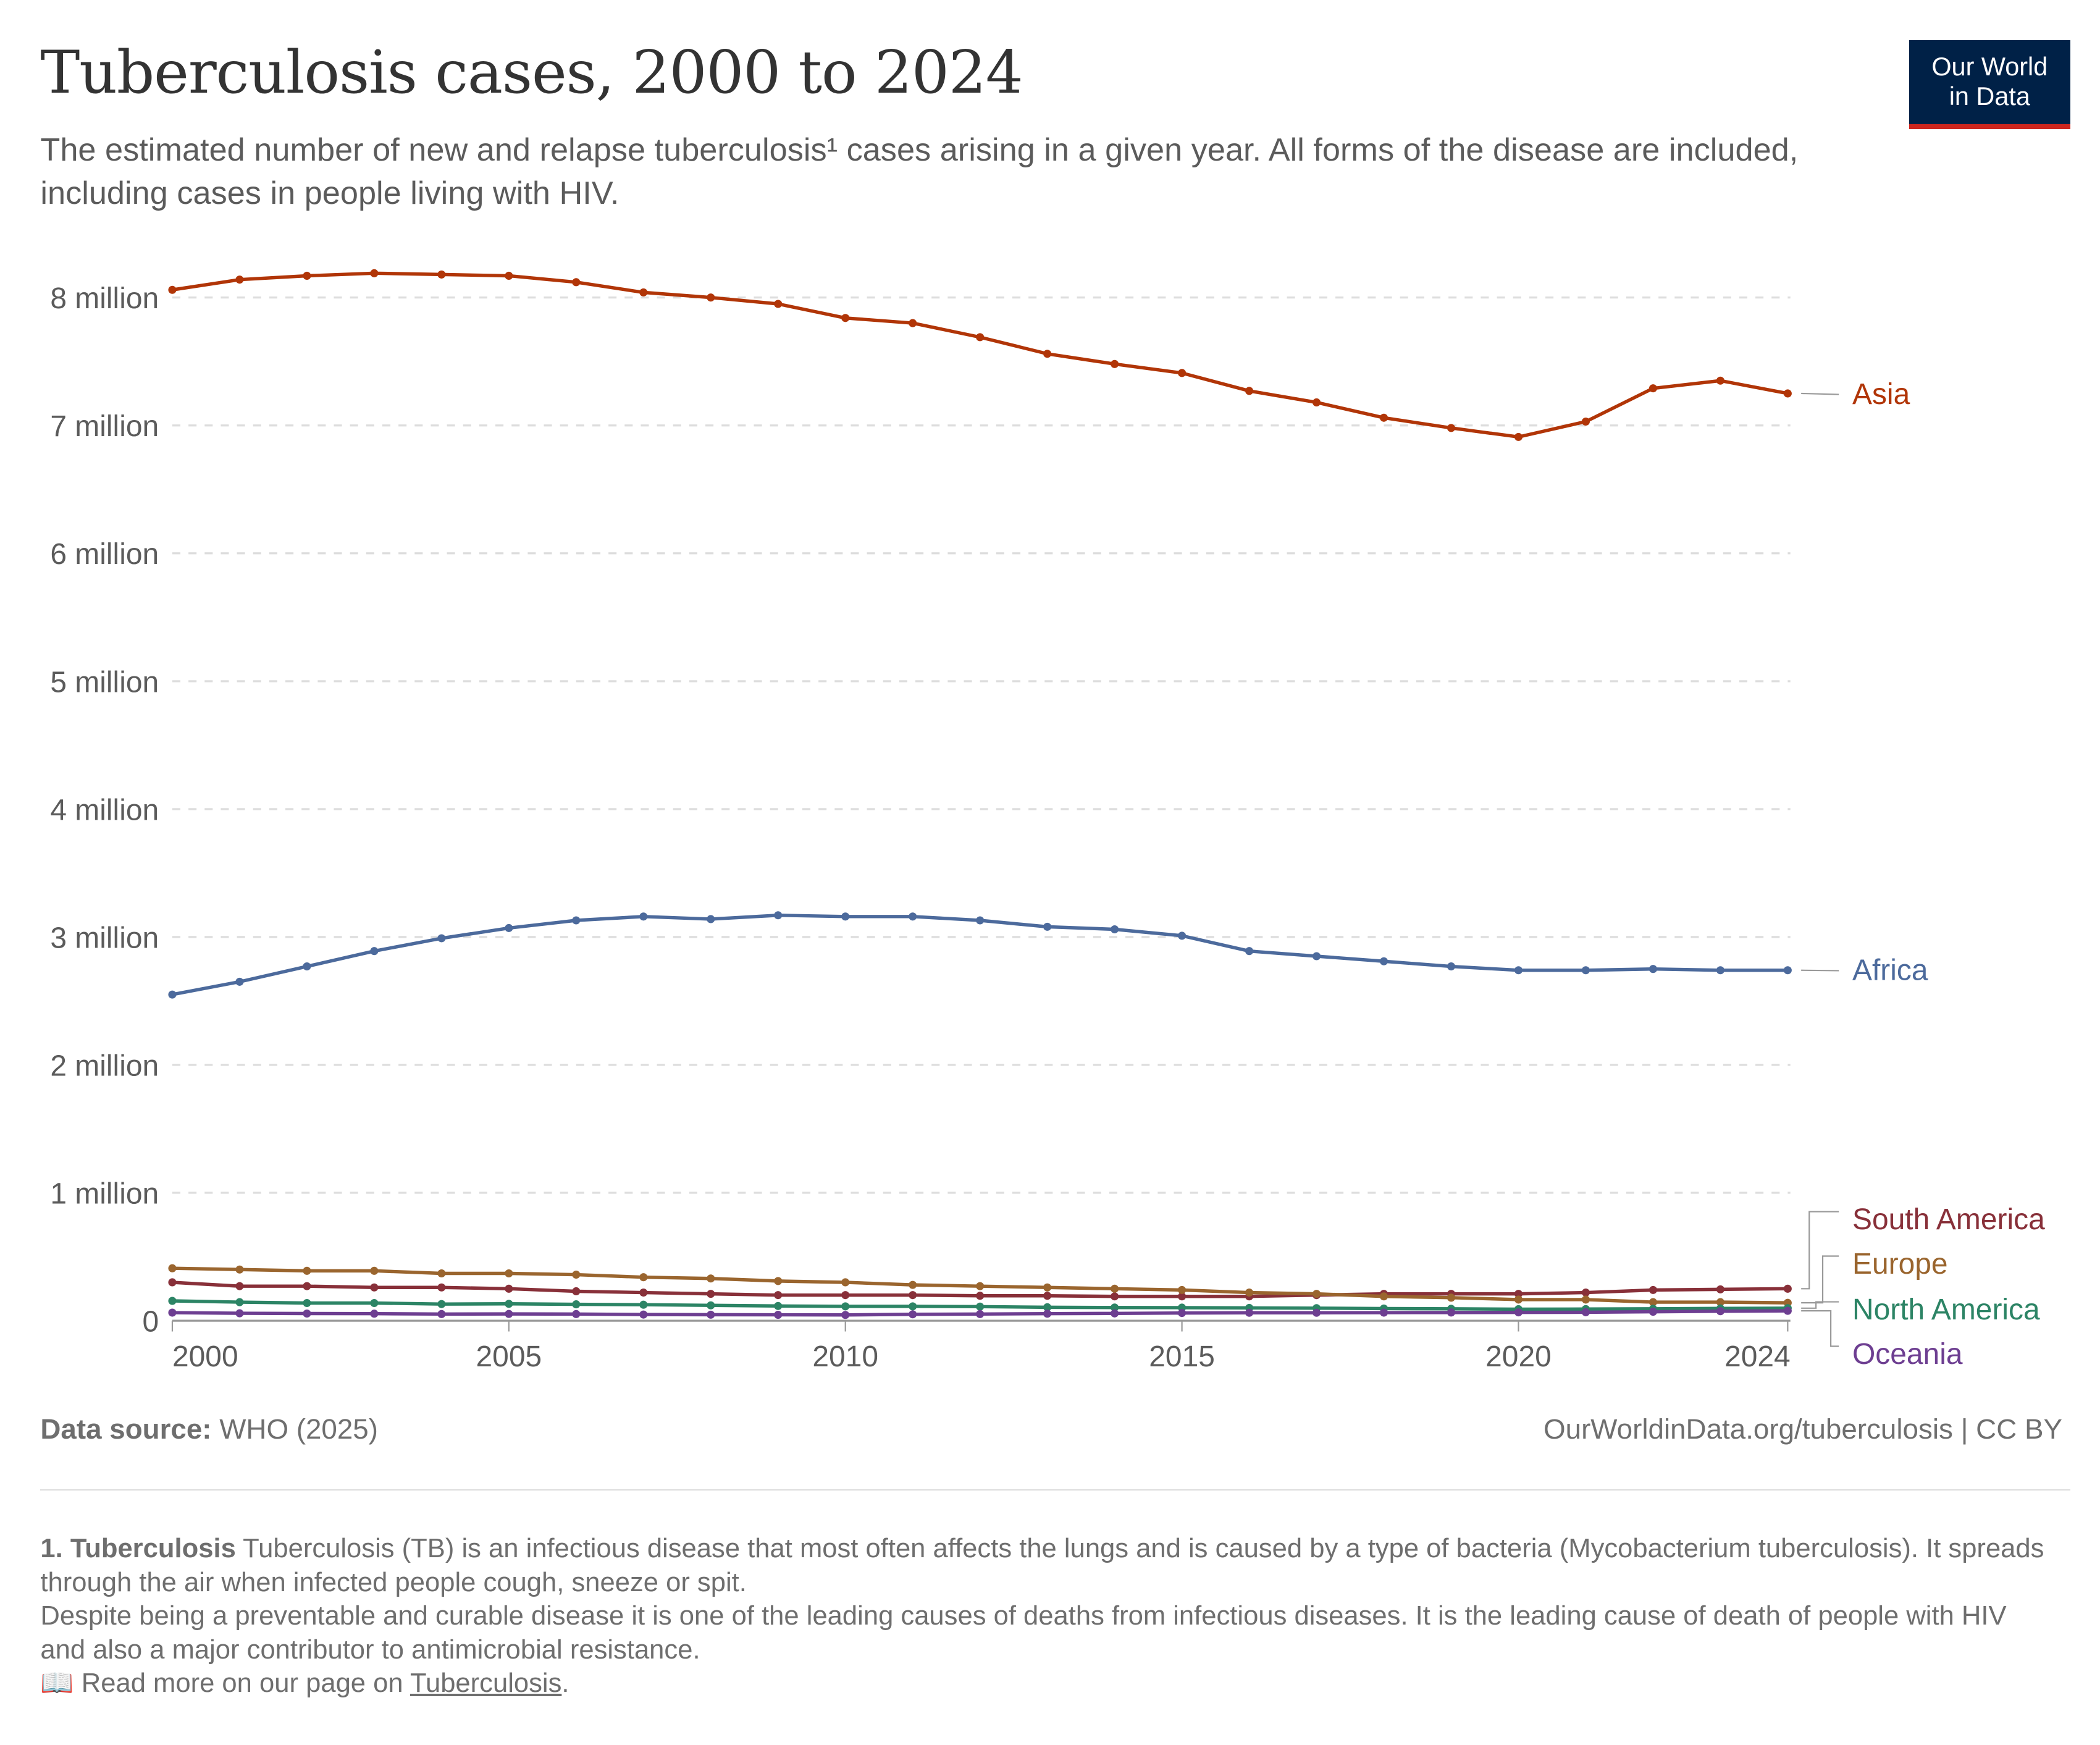 This screenshot has height=1745, width=2100. I want to click on source-value: WHO (2025), so click(294, 1429).